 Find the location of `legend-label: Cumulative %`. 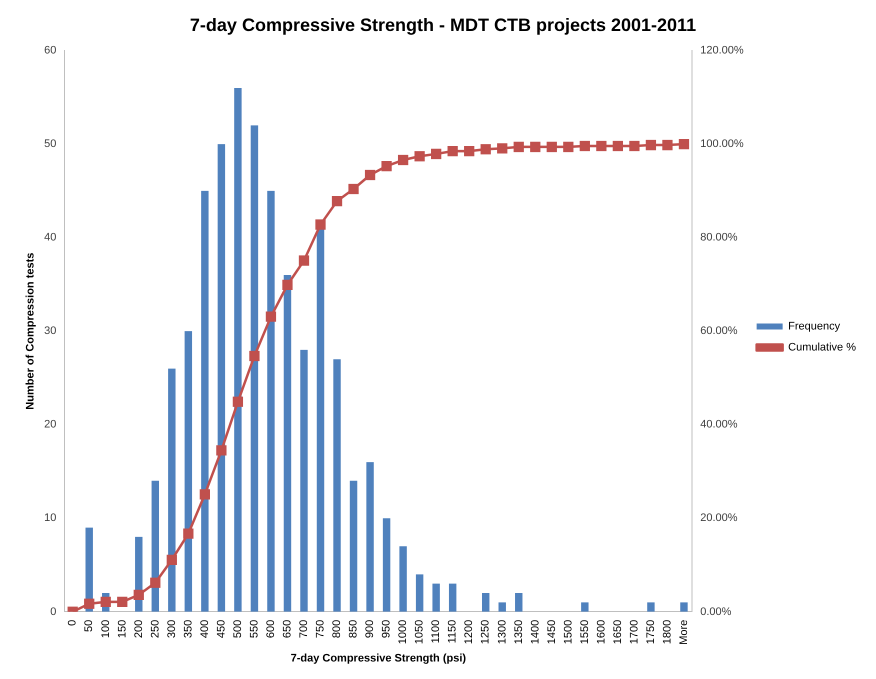

legend-label: Cumulative % is located at coordinates (822, 348).